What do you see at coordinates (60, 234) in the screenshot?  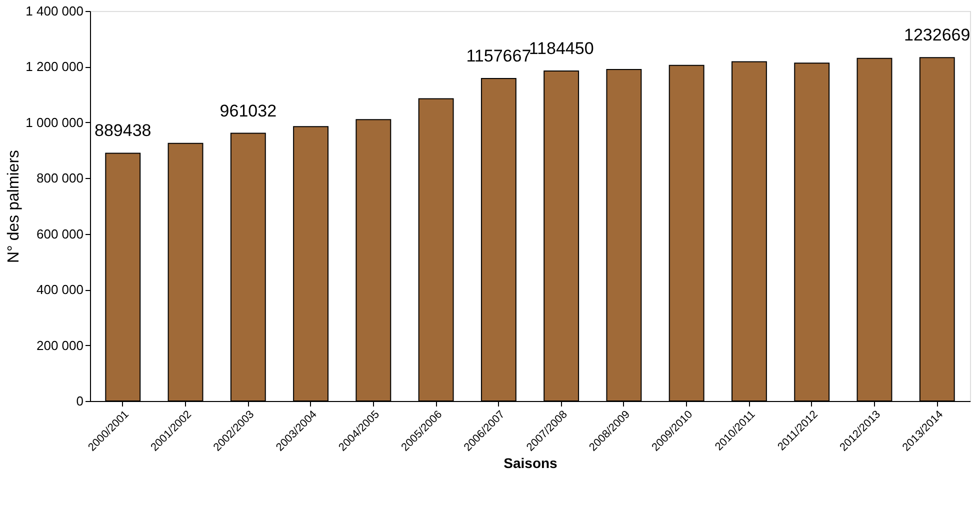 I see `y-tick-label: 600 000` at bounding box center [60, 234].